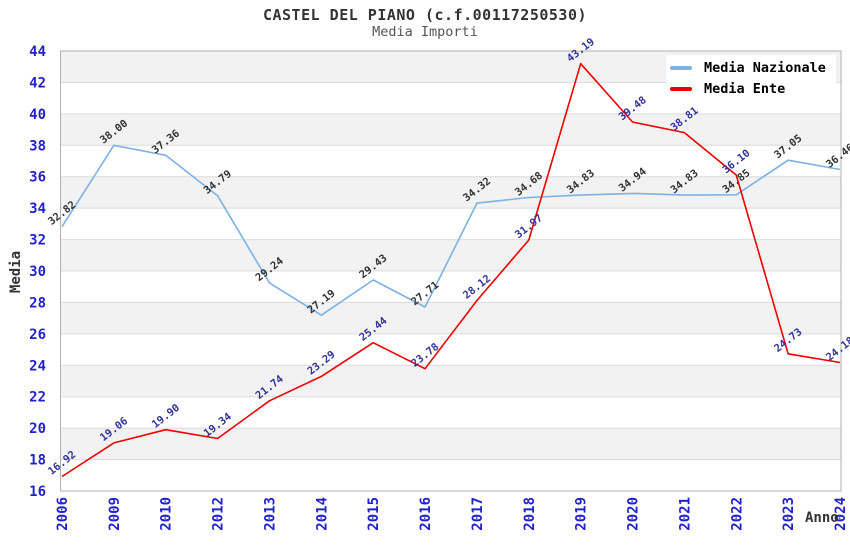 The image size is (850, 550). What do you see at coordinates (426, 514) in the screenshot?
I see `x-tick-label: 2016` at bounding box center [426, 514].